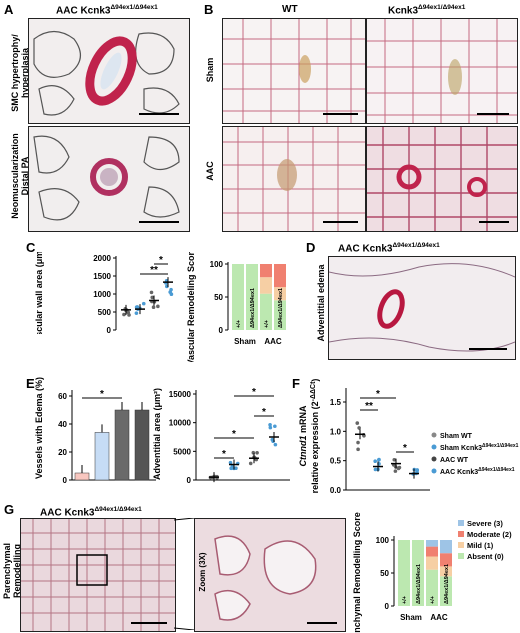  Describe the element at coordinates (480, 545) in the screenshot. I see `chart-g-legend-label: Mild (1)` at that location.